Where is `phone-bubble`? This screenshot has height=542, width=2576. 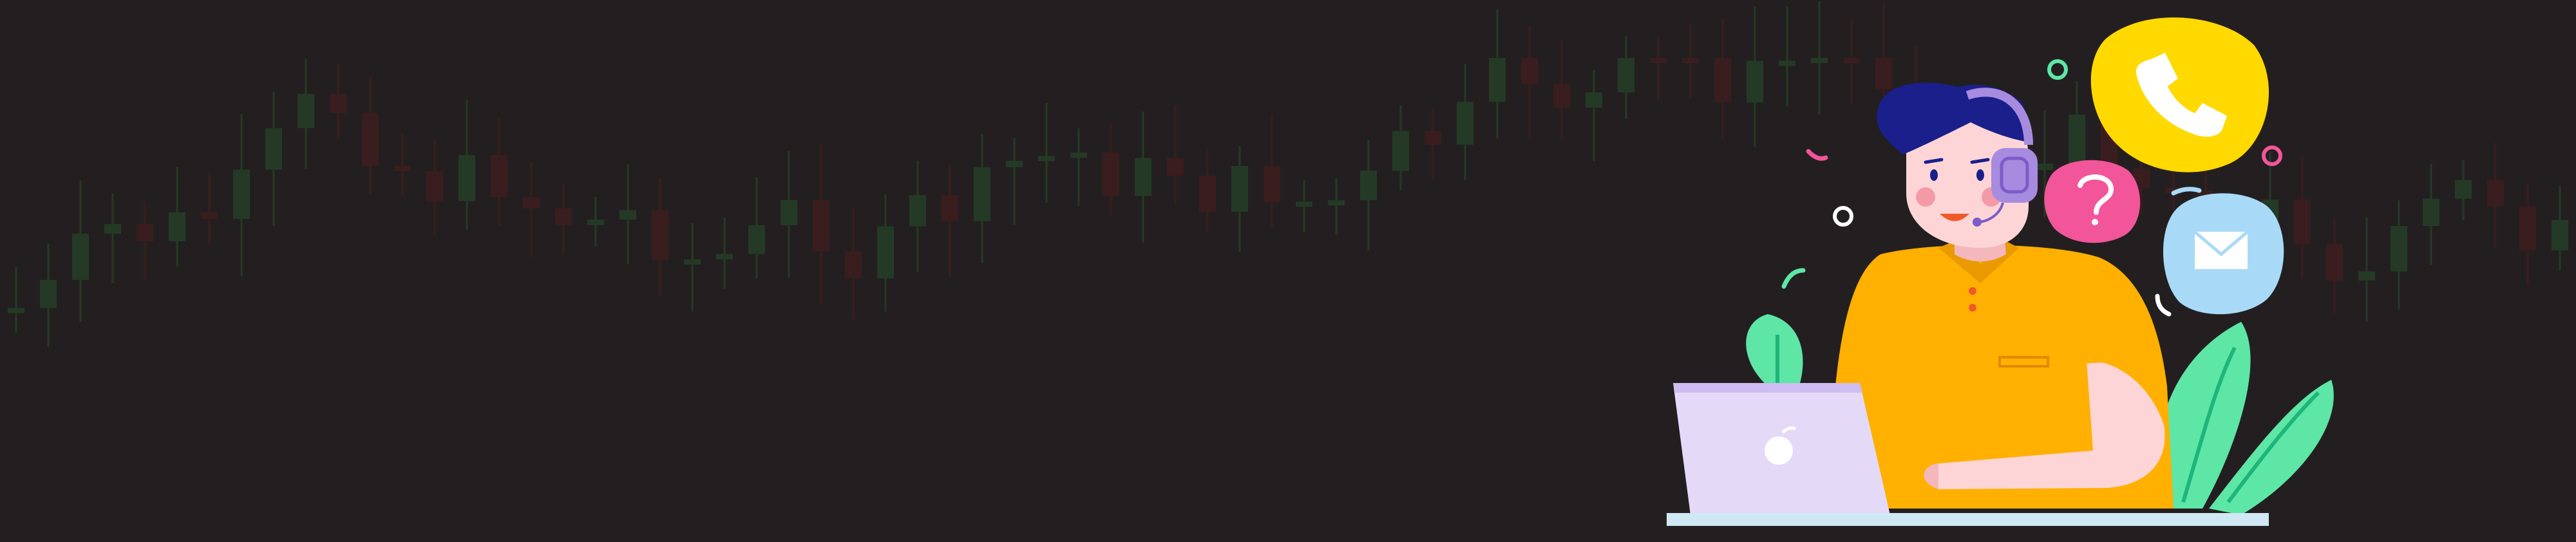
phone-bubble is located at coordinates (2179, 95).